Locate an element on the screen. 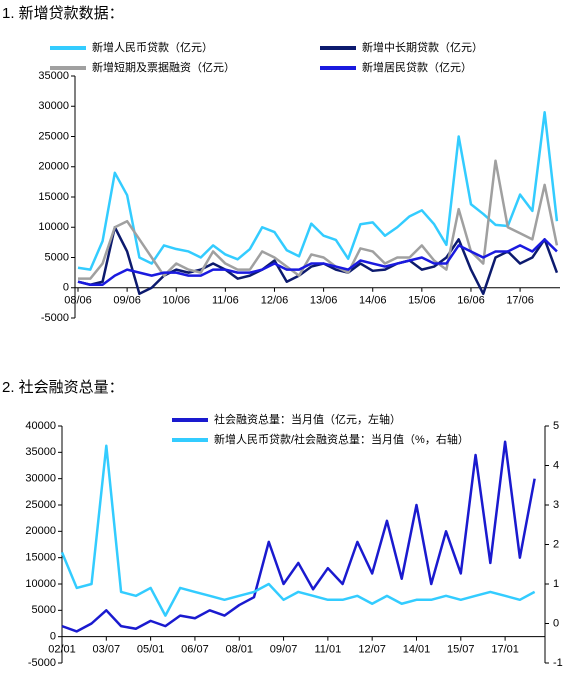 This screenshot has width=572, height=688. x-tick-label: 08/06 is located at coordinates (78, 301).